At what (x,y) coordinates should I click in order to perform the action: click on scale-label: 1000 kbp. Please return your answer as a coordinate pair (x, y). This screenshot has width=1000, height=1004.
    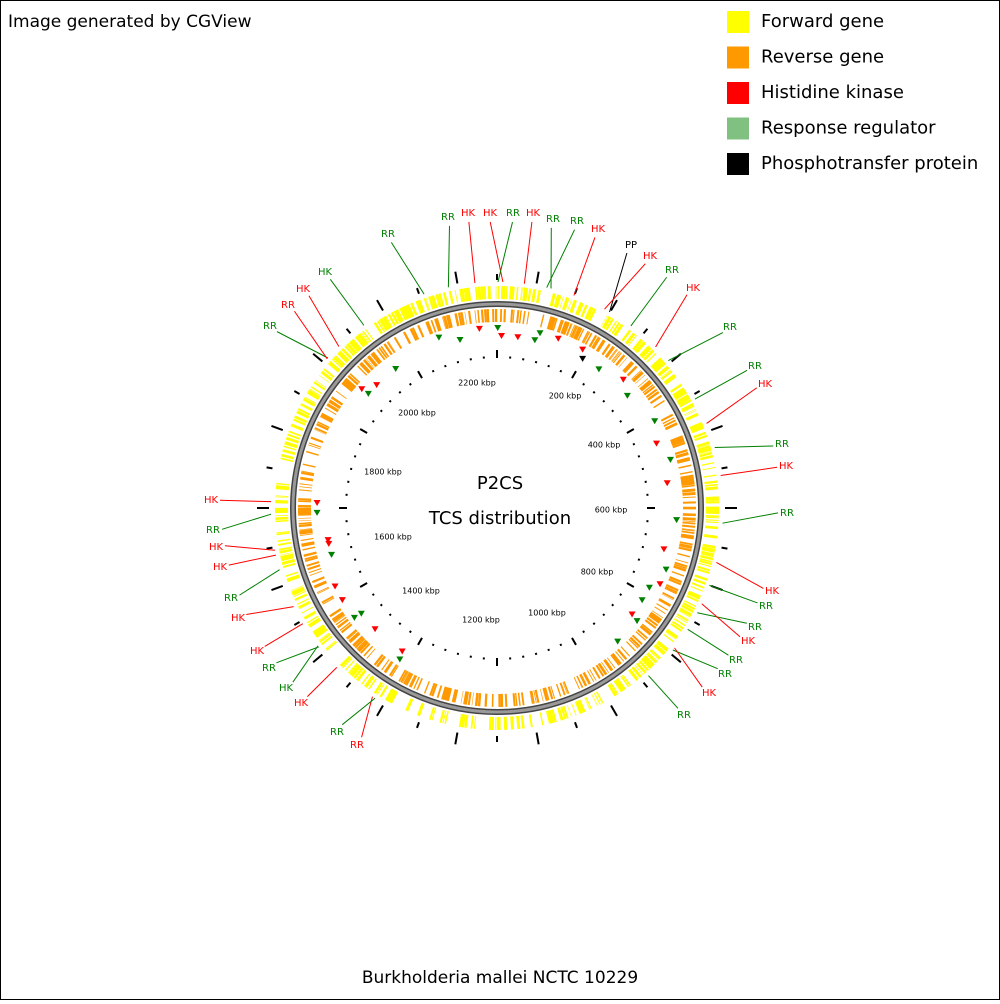
    Looking at the image, I should click on (547, 613).